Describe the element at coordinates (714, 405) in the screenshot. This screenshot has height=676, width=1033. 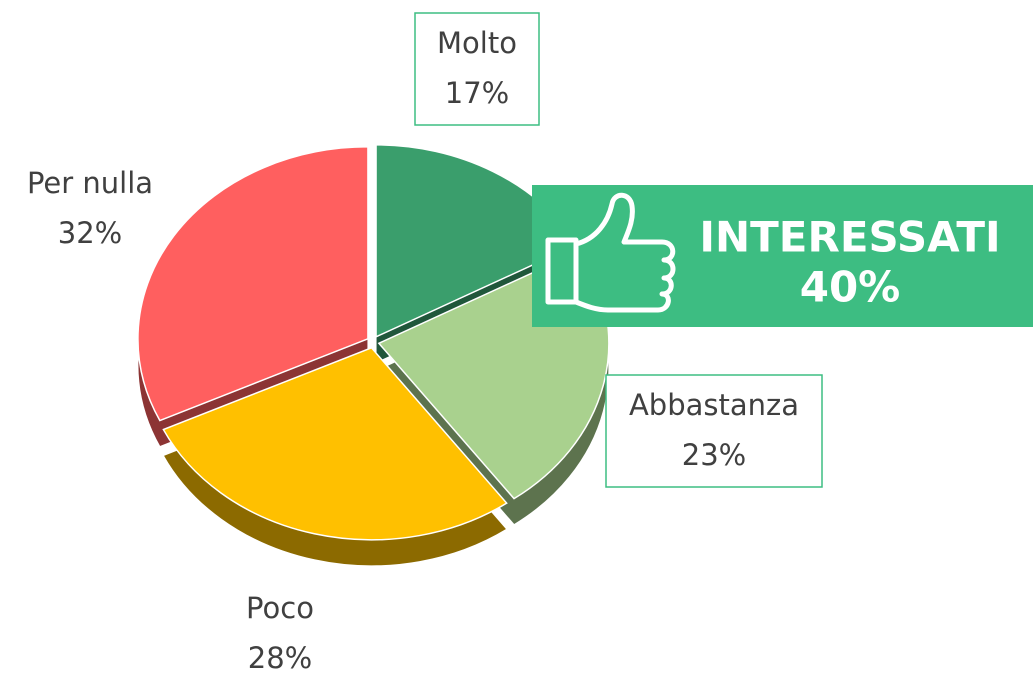
I see `category-label: Abbastanza` at that location.